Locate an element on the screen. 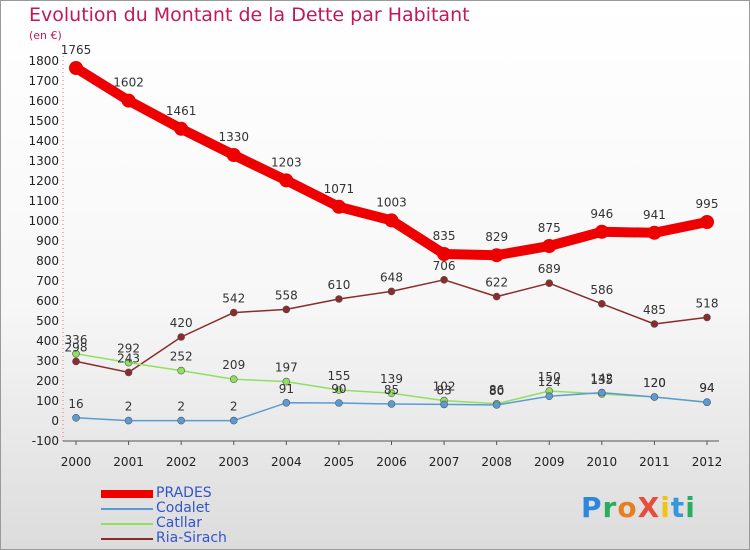  y-tick-label: 300 is located at coordinates (47, 361).